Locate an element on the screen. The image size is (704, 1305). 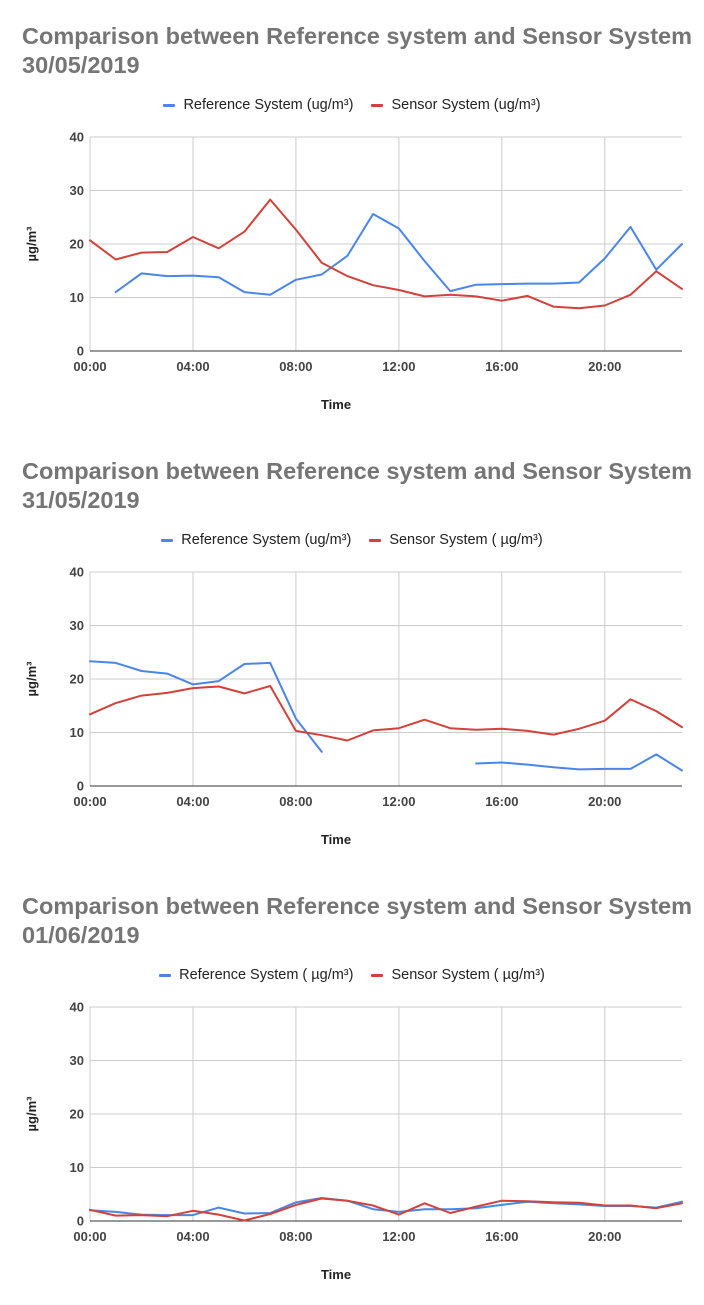
legend-item-reference: Reference System ( µg/m³) is located at coordinates (256, 975).